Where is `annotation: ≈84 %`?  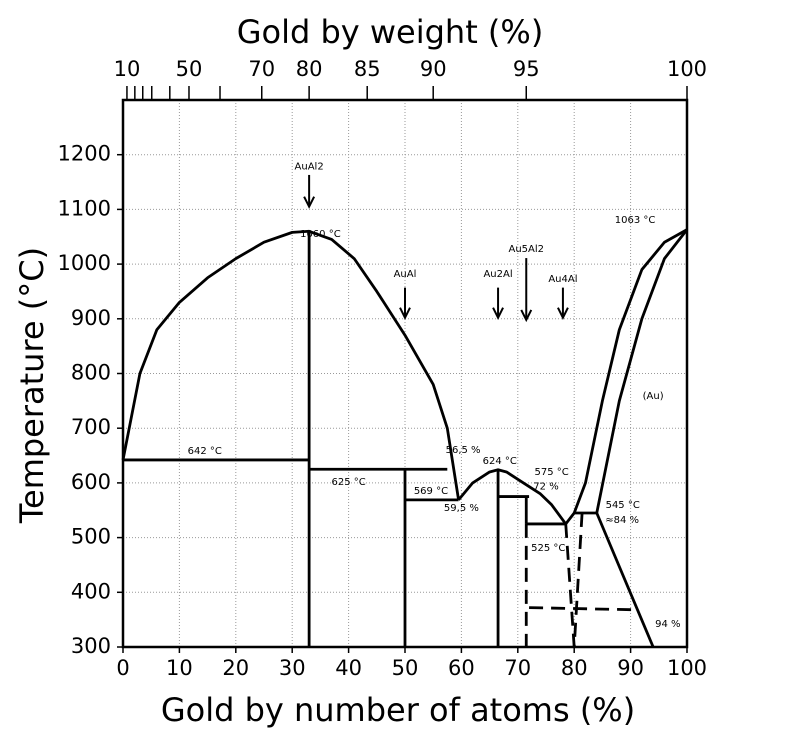 annotation: ≈84 % is located at coordinates (622, 520).